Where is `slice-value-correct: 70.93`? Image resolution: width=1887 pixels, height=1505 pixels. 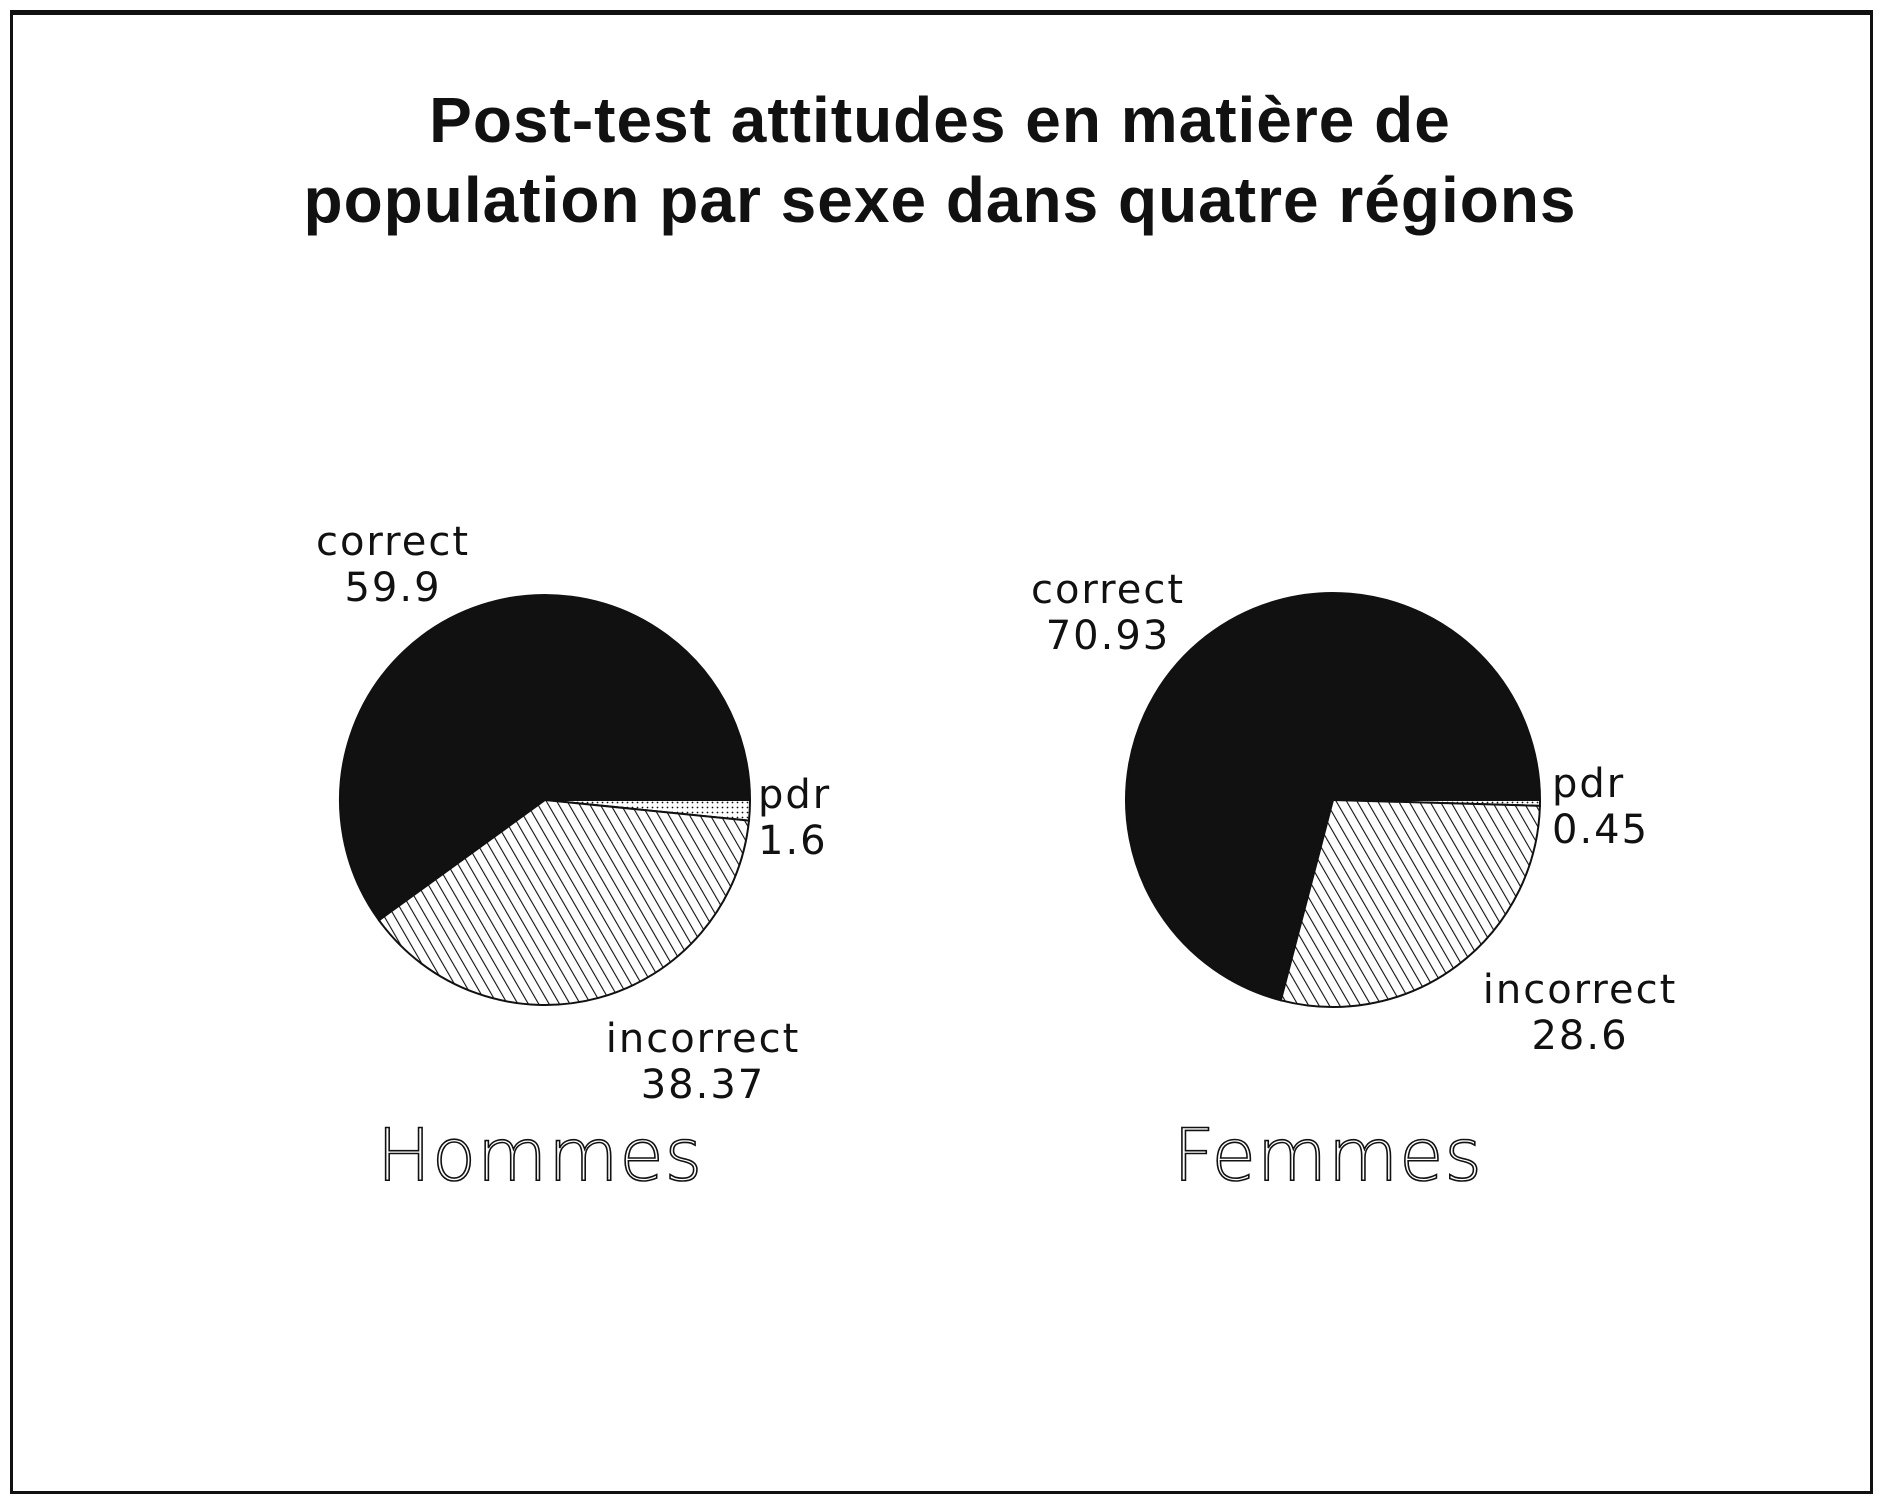 slice-value-correct: 70.93 is located at coordinates (1108, 636).